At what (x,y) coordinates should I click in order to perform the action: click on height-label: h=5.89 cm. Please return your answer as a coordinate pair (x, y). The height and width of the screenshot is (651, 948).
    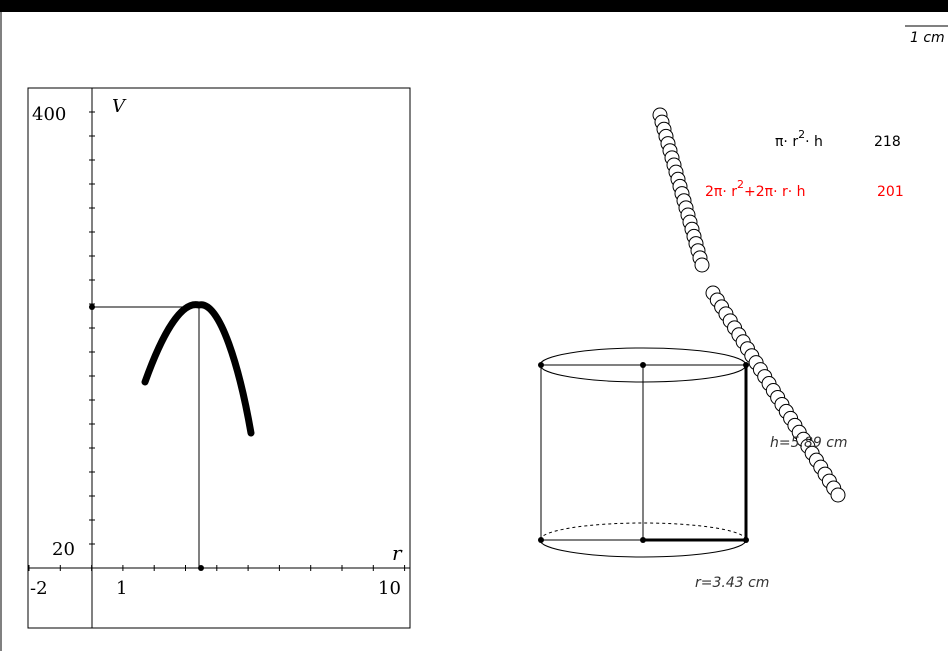
    Looking at the image, I should click on (809, 443).